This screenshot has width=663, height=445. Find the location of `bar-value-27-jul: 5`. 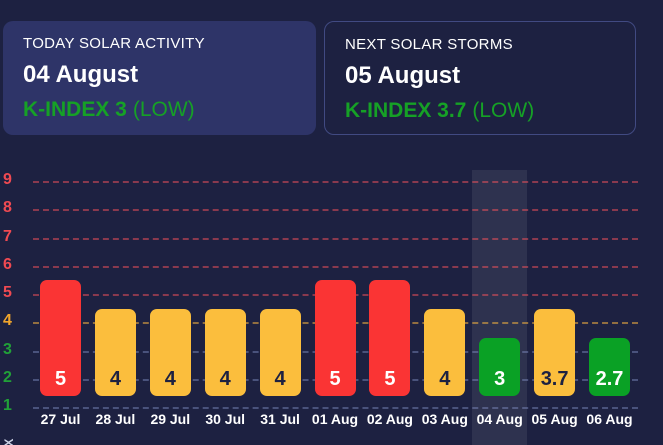

bar-value-27-jul: 5 is located at coordinates (60, 379).